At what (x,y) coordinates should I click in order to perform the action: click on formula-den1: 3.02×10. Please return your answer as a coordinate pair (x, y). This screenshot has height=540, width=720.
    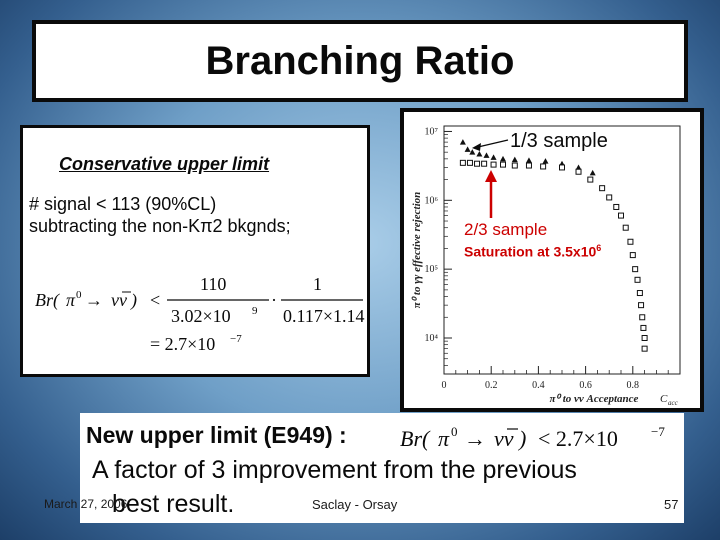
    Looking at the image, I should click on (201, 316).